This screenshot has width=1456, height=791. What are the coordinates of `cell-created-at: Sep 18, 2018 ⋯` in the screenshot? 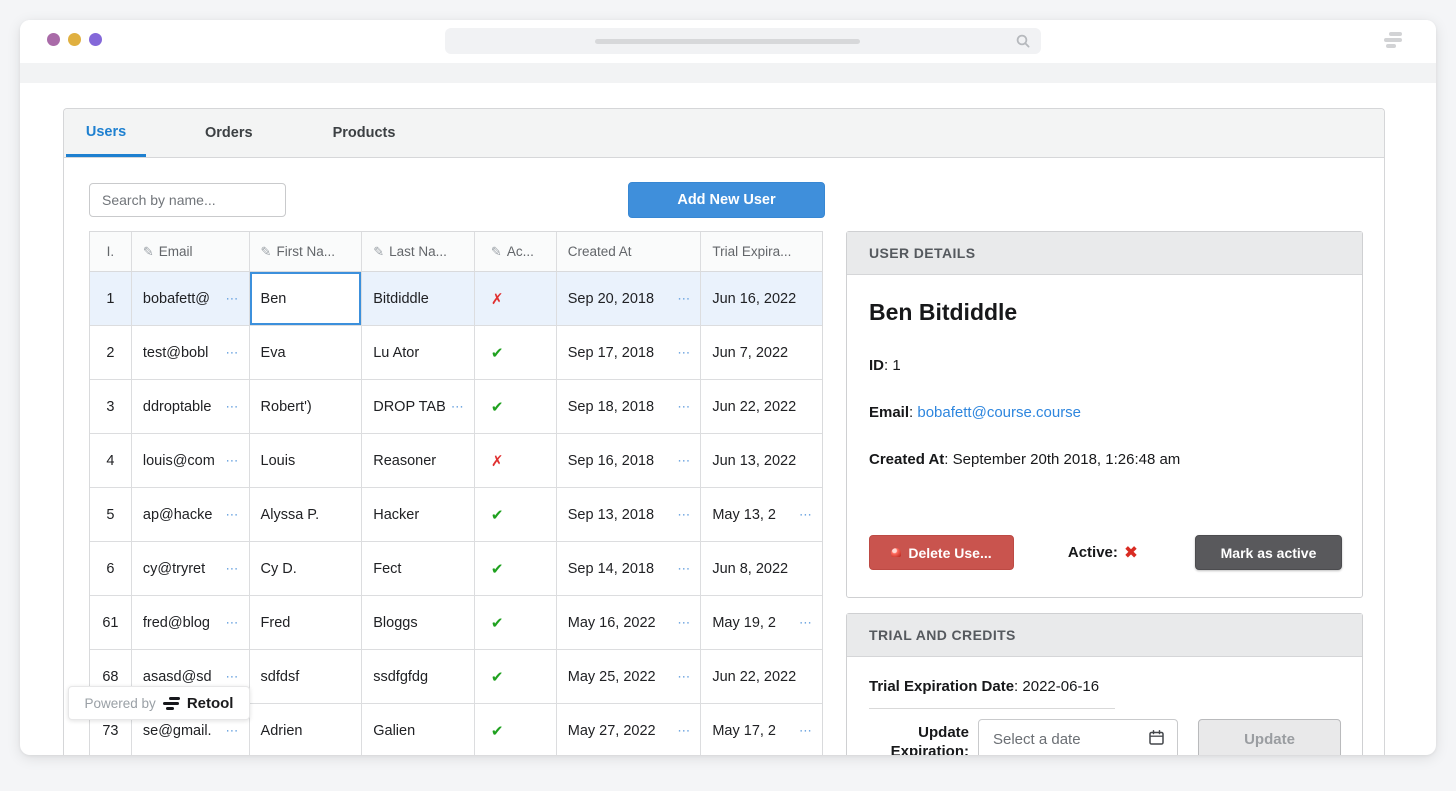 It's located at (629, 406).